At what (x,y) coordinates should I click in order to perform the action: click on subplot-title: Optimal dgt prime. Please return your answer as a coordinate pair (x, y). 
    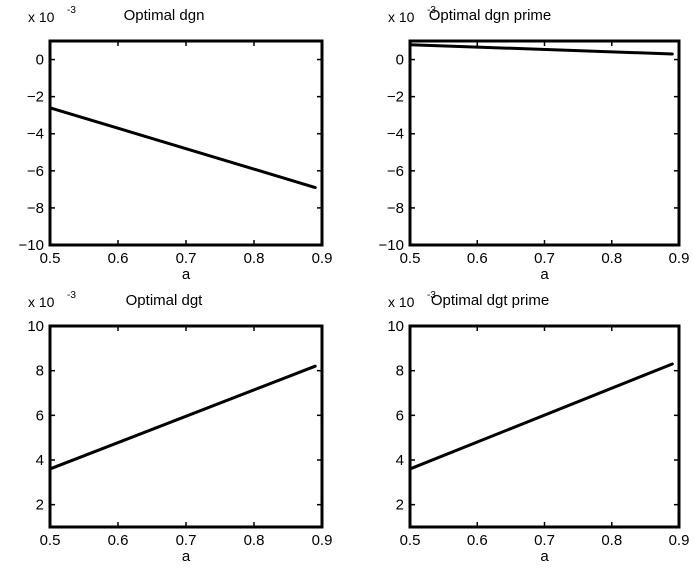
    Looking at the image, I should click on (490, 300).